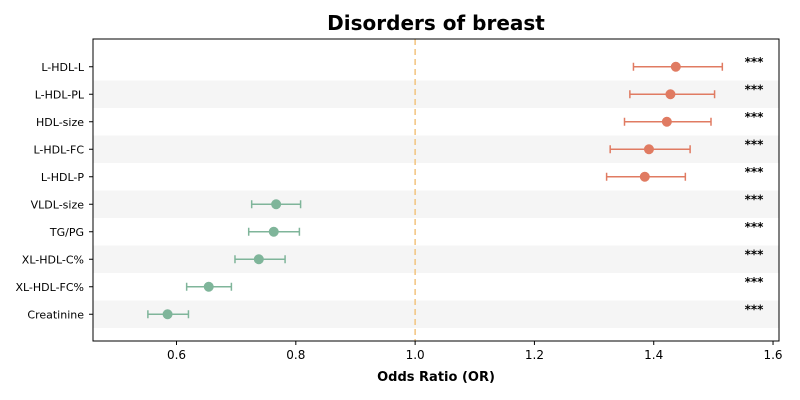  What do you see at coordinates (58, 149) in the screenshot?
I see `y-tick-label: L-HDL-FC` at bounding box center [58, 149].